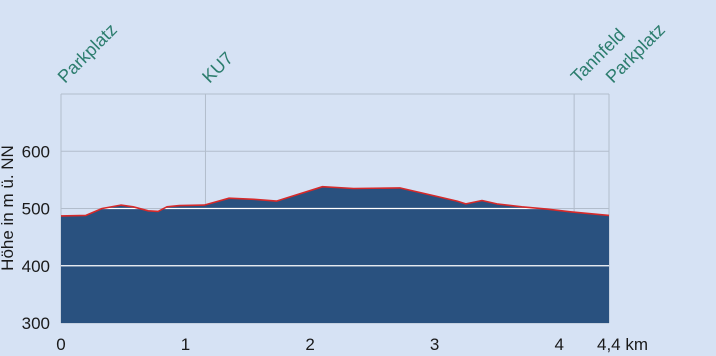 The height and width of the screenshot is (356, 716). I want to click on y-axis-ticks: 300 400 500 600, so click(36, 237).